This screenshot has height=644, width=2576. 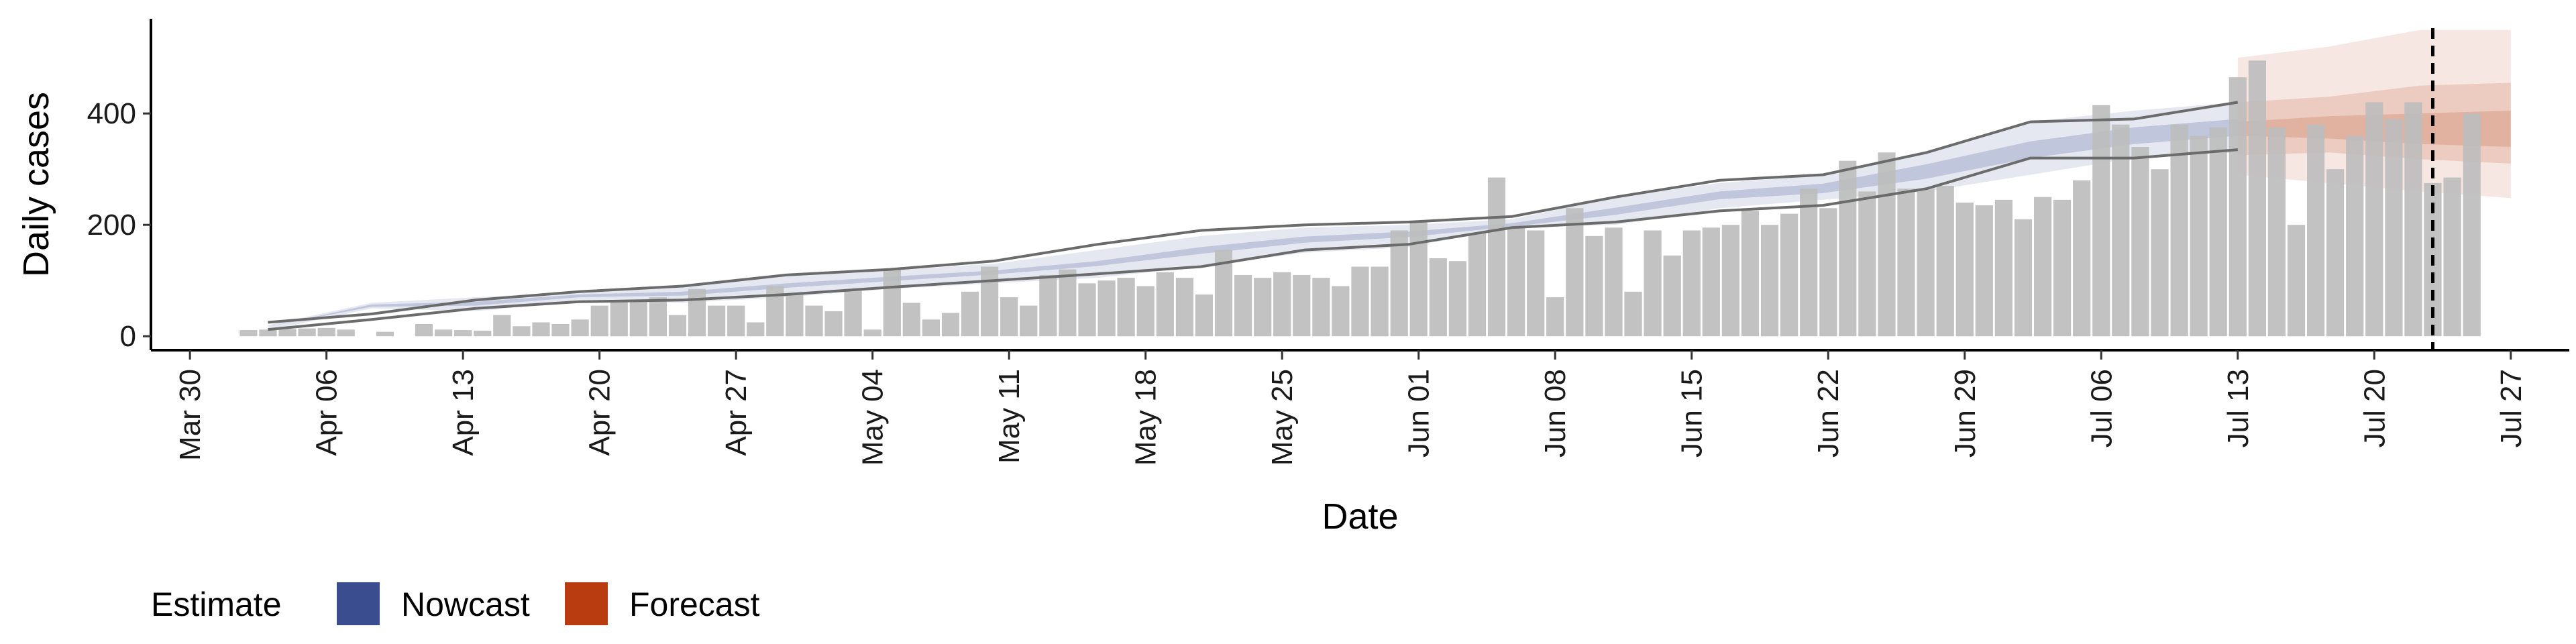 I want to click on x-tick-label: Apr 06, so click(x=327, y=412).